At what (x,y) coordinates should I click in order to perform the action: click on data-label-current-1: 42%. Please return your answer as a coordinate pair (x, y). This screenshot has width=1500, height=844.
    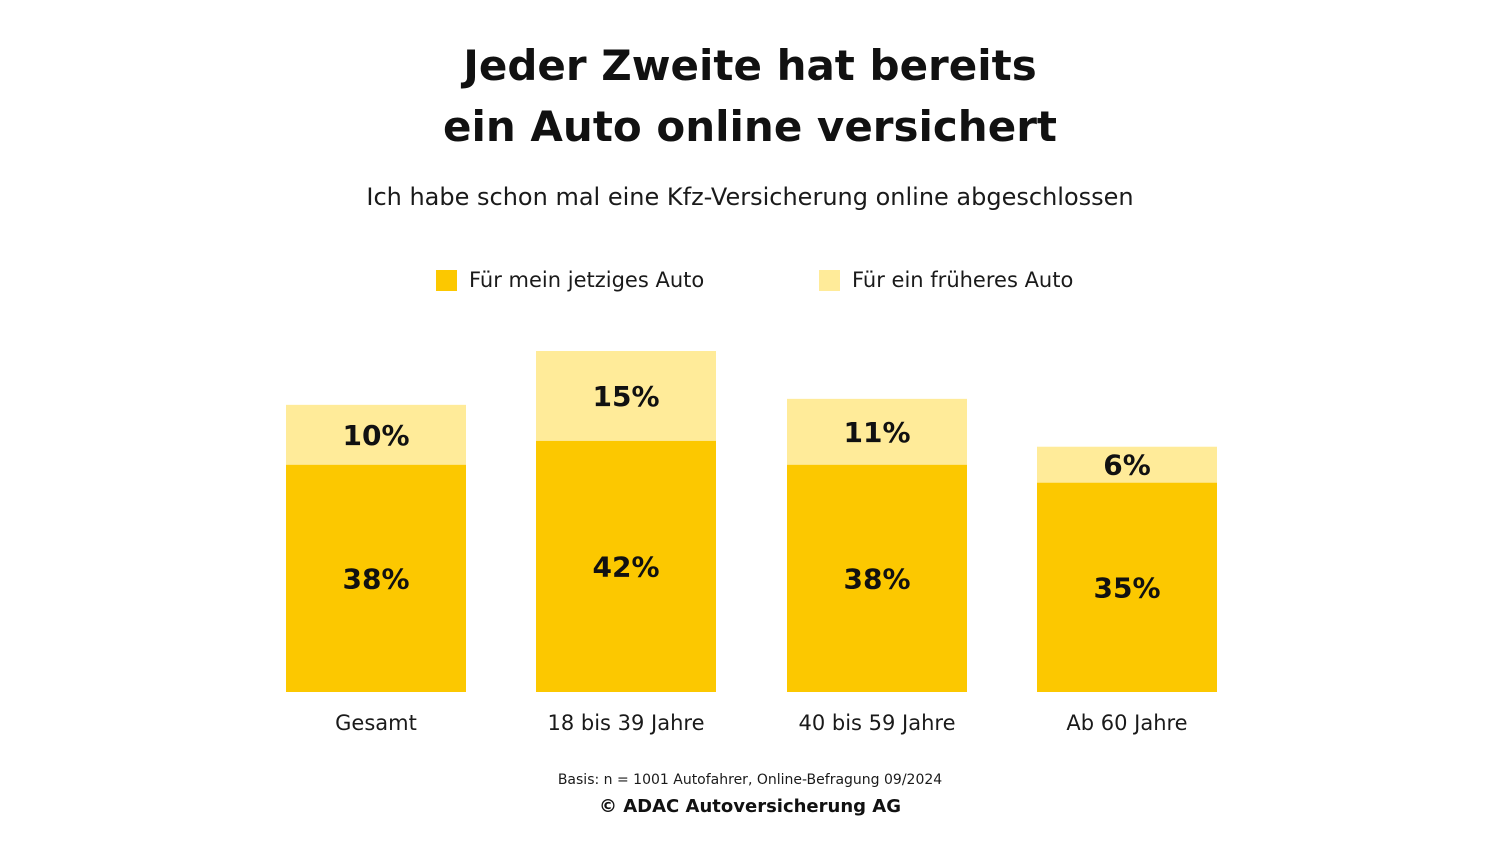
    Looking at the image, I should click on (625, 566).